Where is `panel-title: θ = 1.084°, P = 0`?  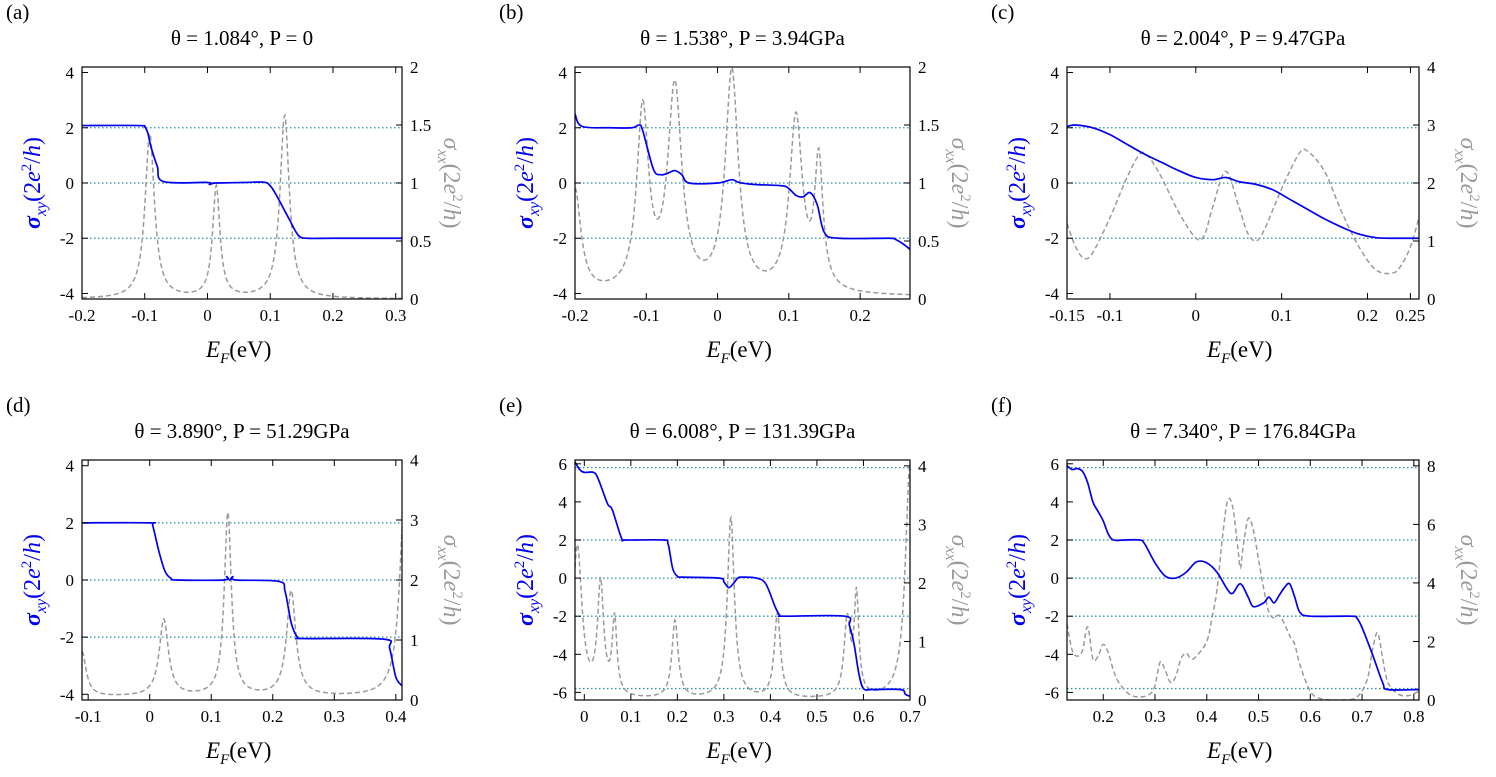 panel-title: θ = 1.084°, P = 0 is located at coordinates (242, 38).